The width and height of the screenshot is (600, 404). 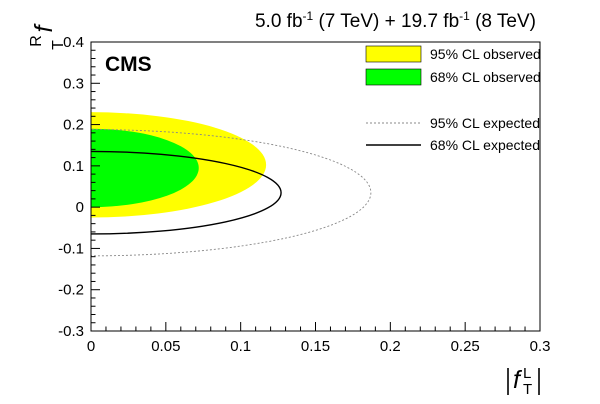 I want to click on y-axis-label-sub: T, so click(x=58, y=45).